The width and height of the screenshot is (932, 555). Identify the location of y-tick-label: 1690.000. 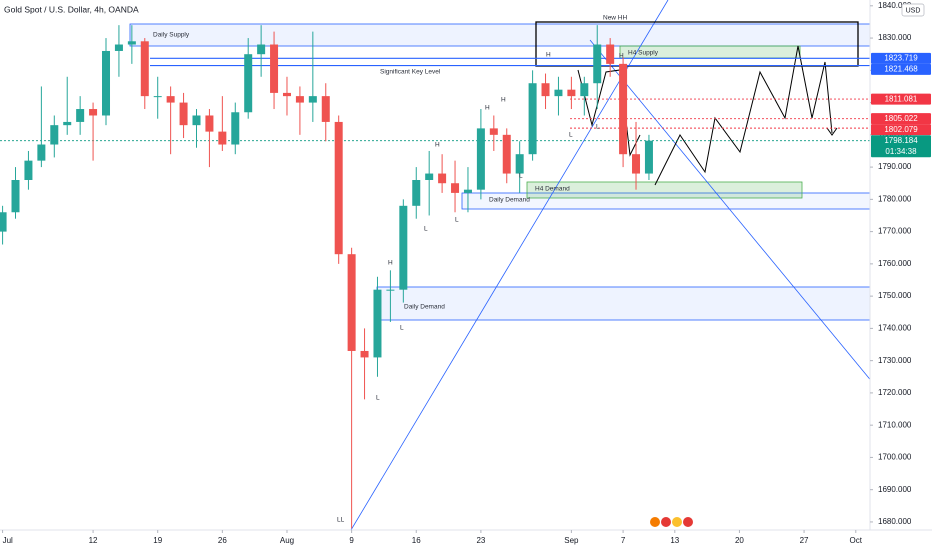
(895, 489).